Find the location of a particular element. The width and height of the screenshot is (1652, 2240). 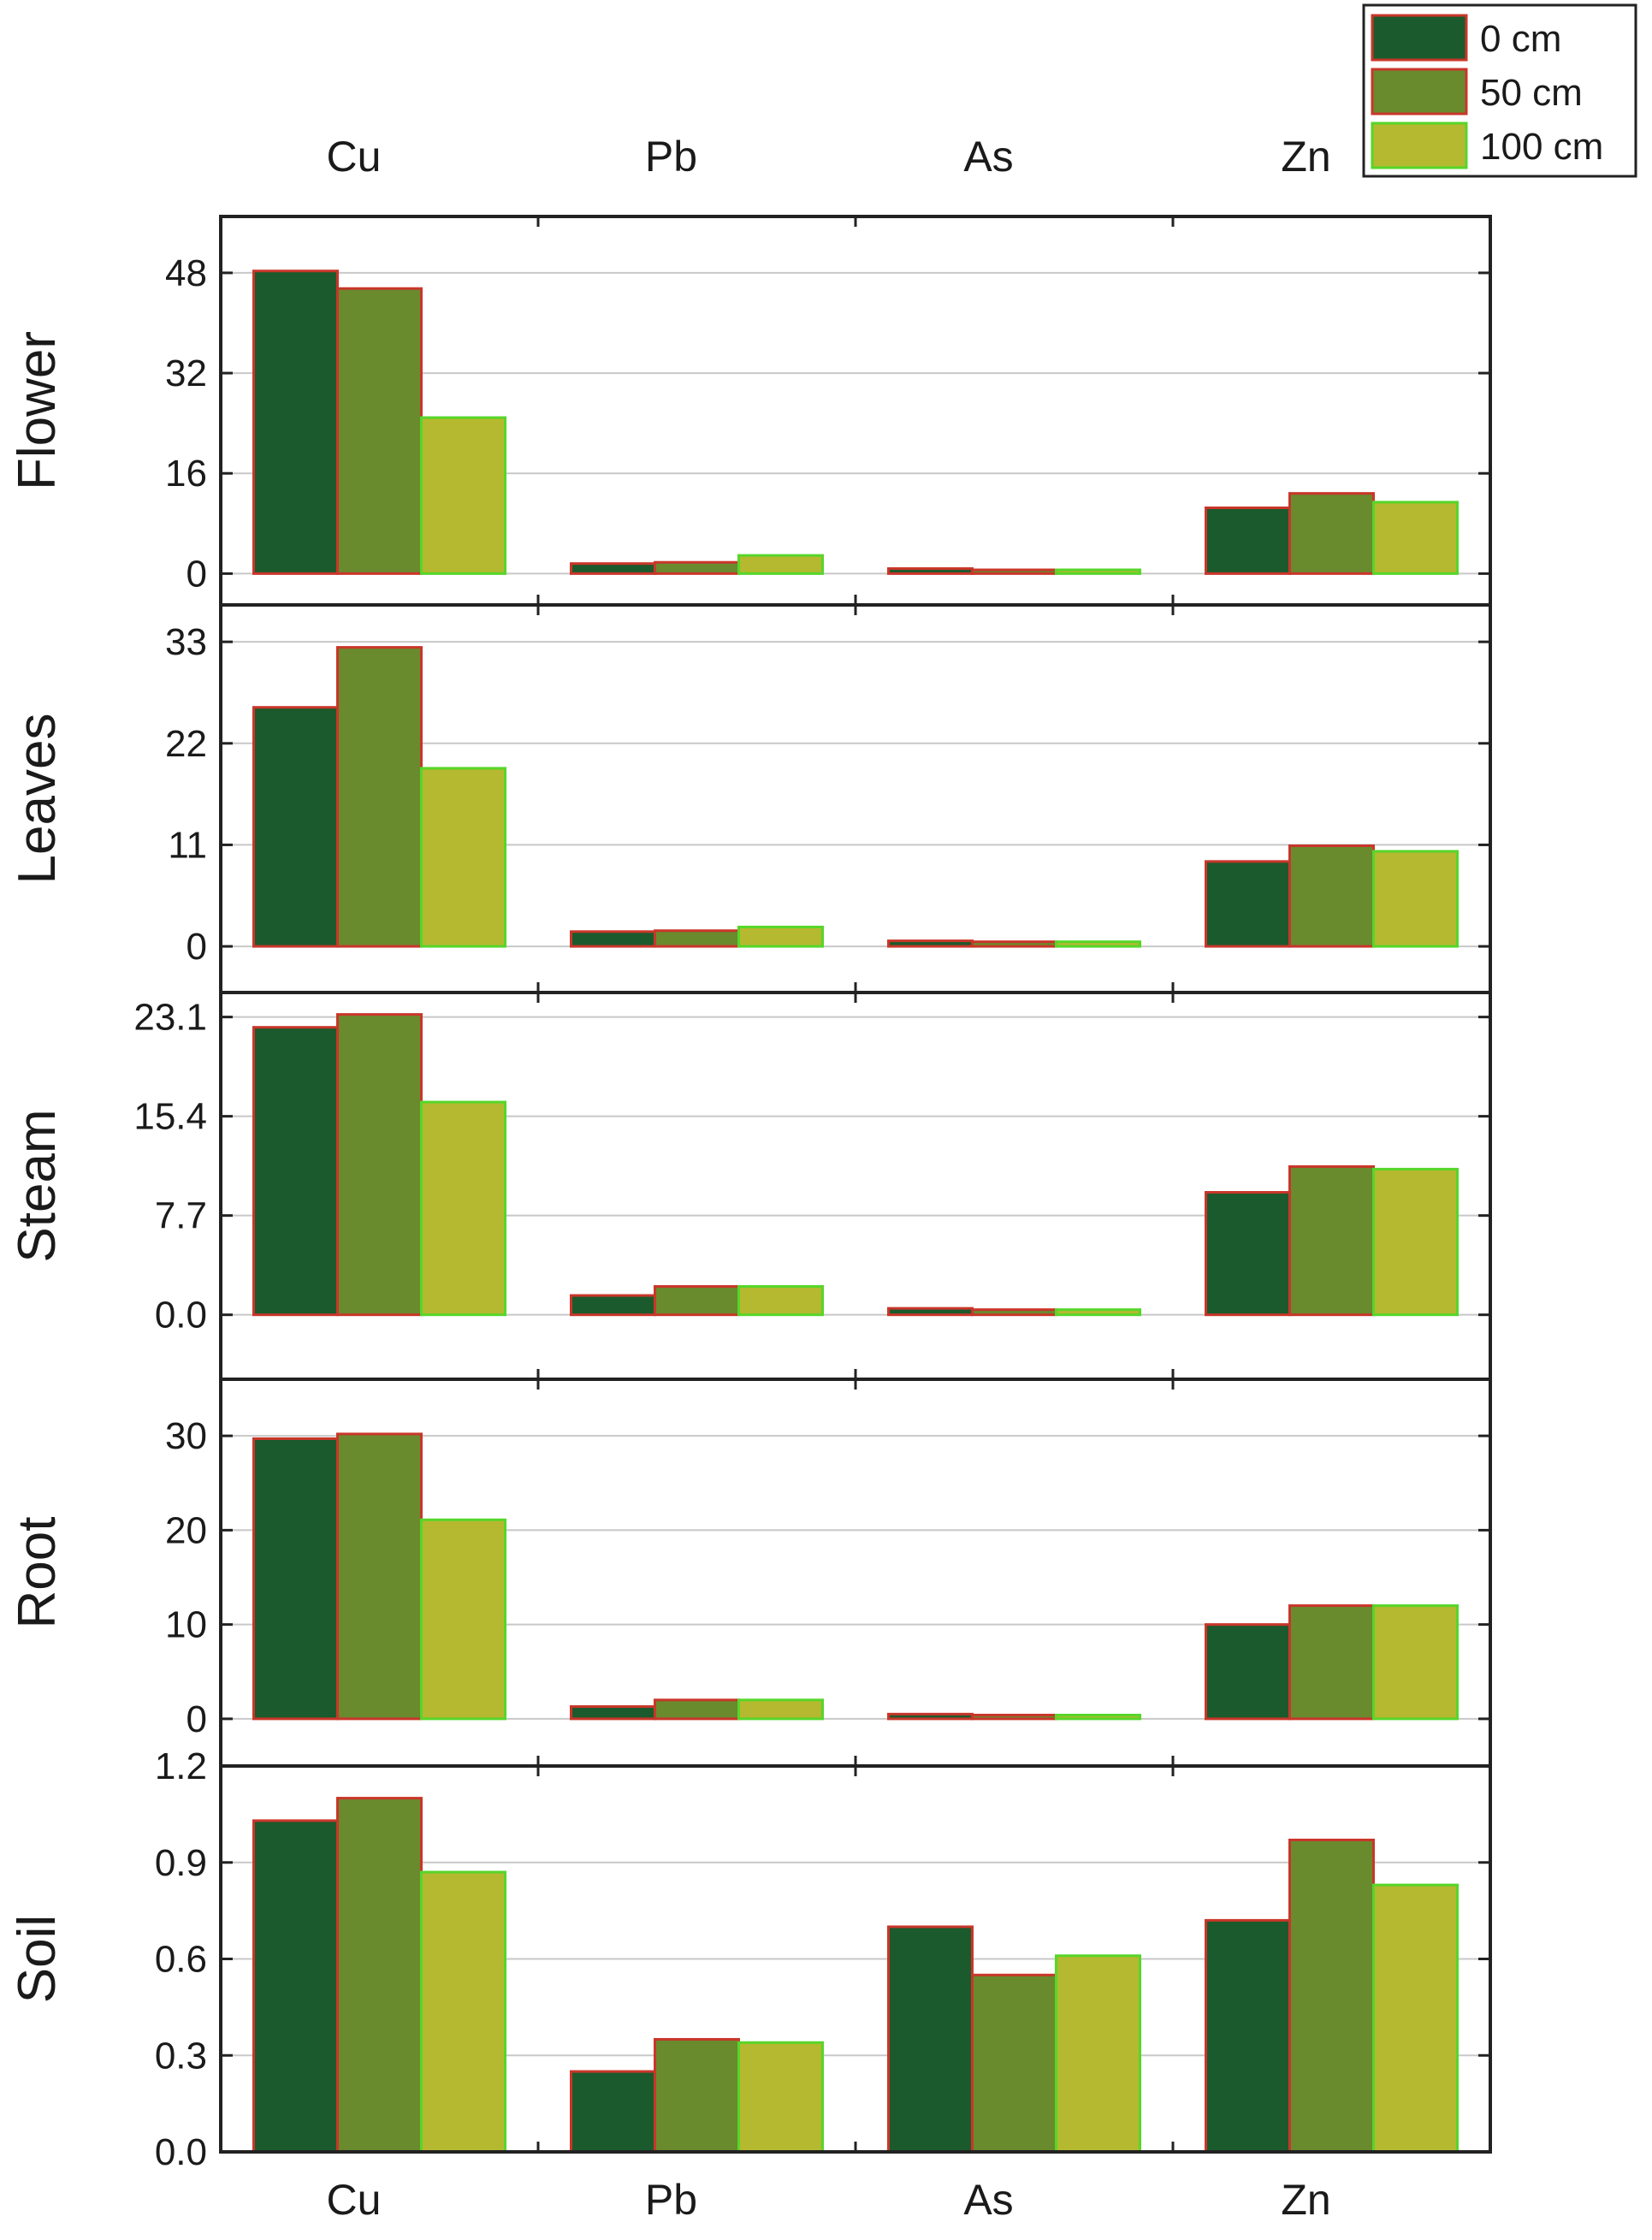

category-label-top-cu: Cu is located at coordinates (354, 157).